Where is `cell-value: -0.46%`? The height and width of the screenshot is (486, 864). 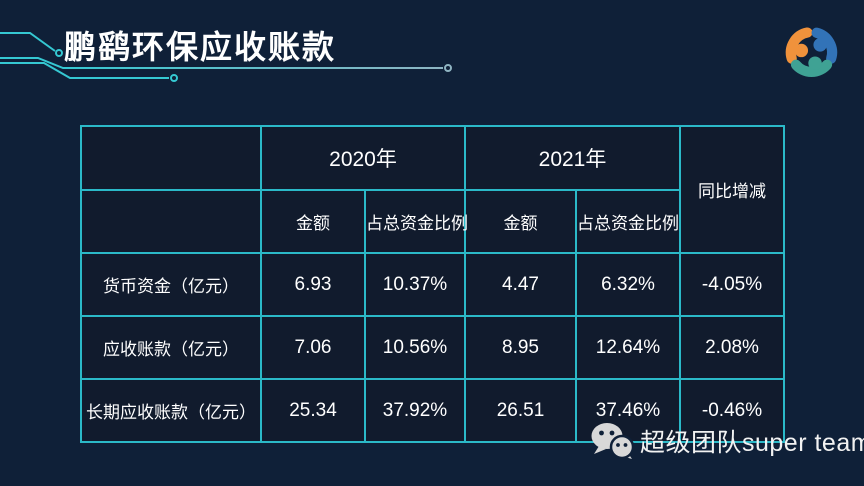 cell-value: -0.46% is located at coordinates (732, 410).